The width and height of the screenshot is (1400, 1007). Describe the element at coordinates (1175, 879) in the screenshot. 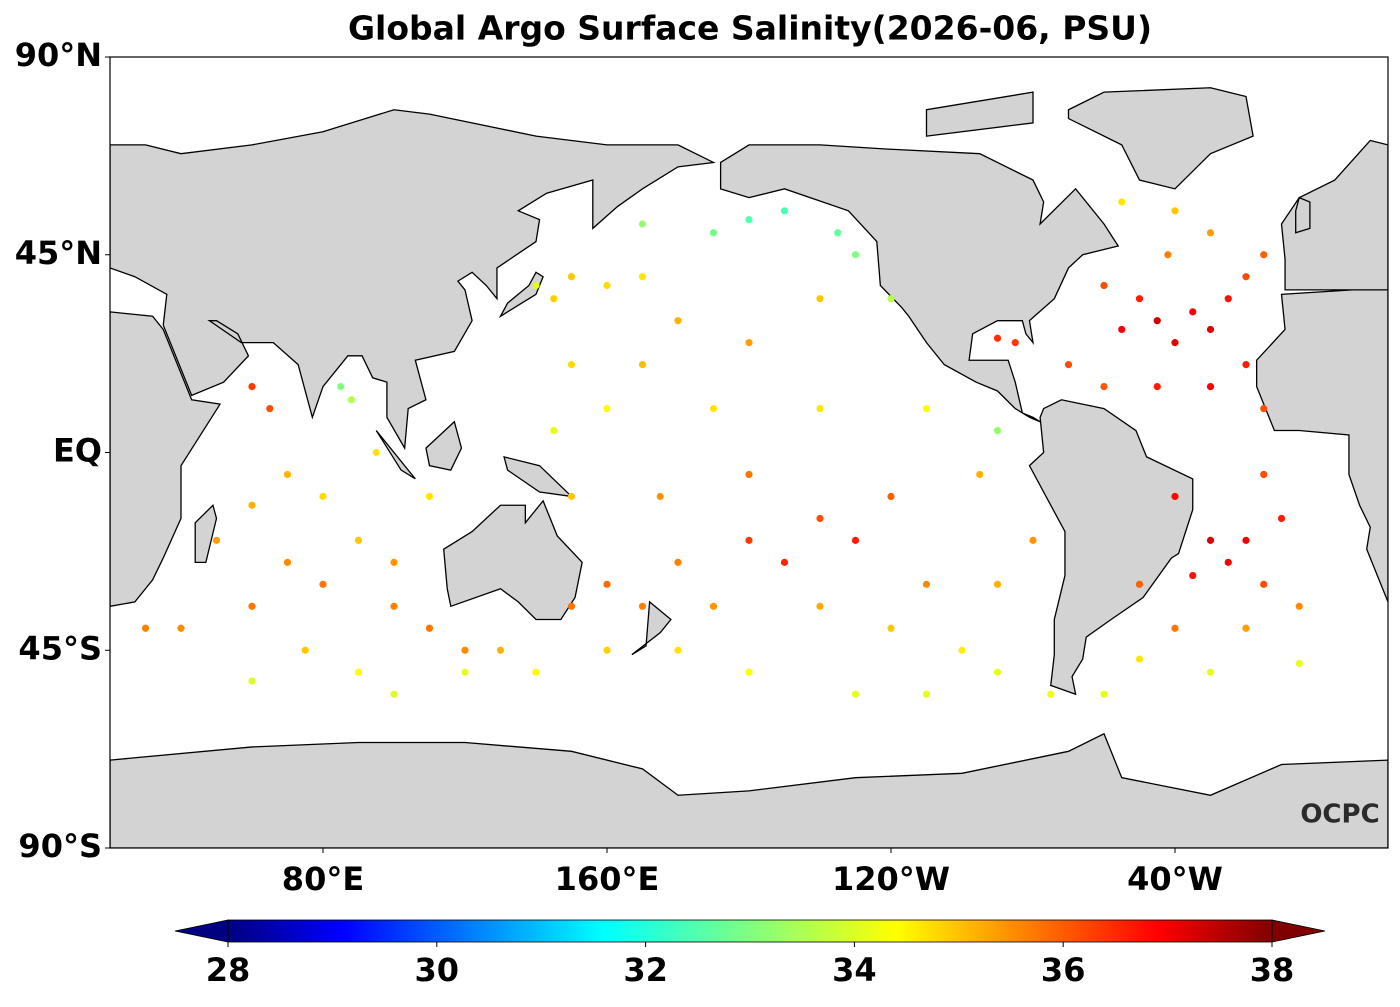

I see `x-tick-label: 40°W` at that location.